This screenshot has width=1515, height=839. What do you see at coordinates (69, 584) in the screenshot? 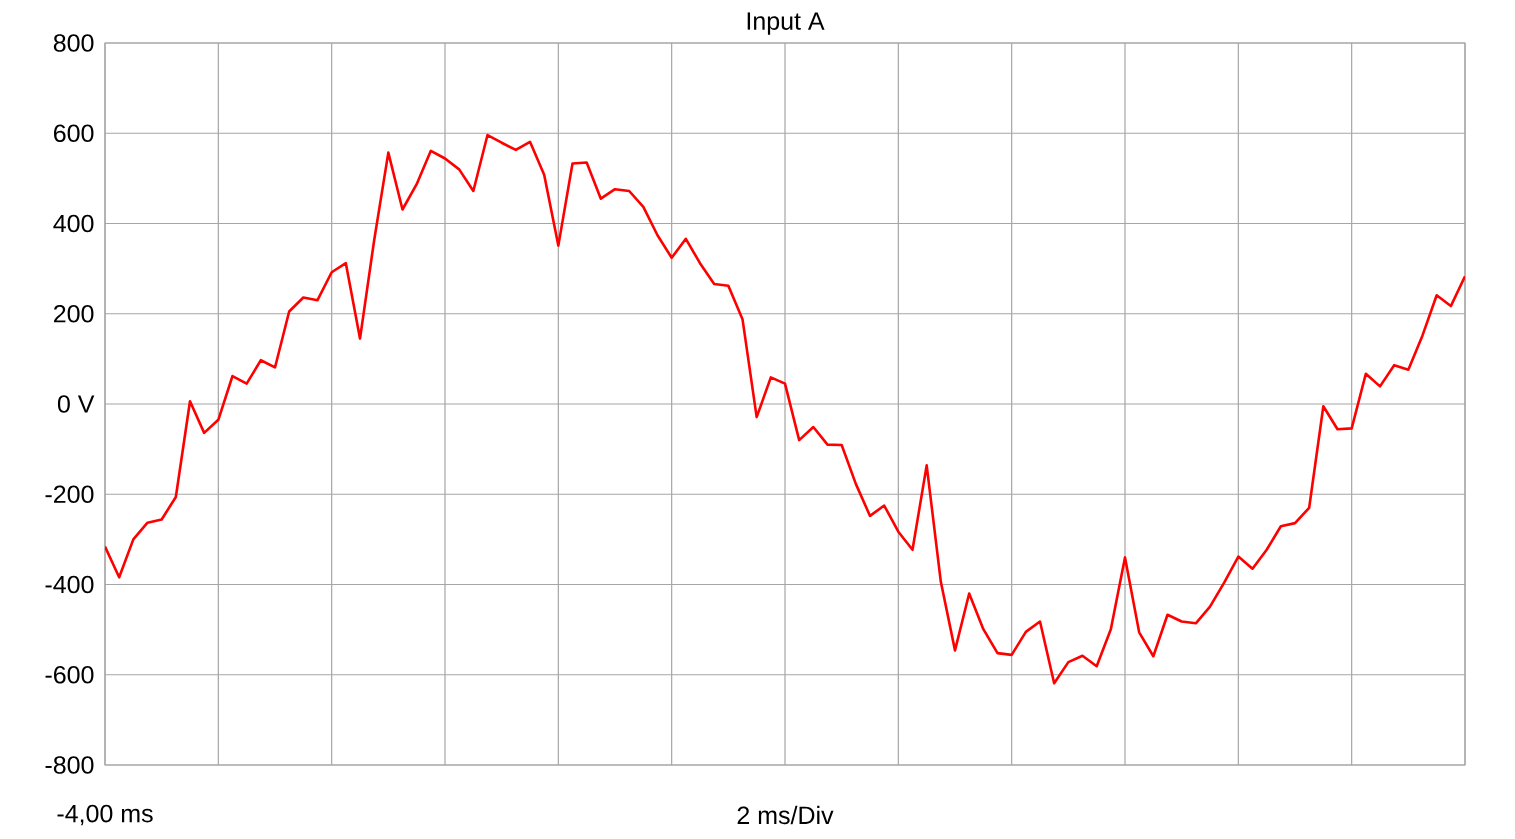
I see `y-tick-label: -400` at bounding box center [69, 584].